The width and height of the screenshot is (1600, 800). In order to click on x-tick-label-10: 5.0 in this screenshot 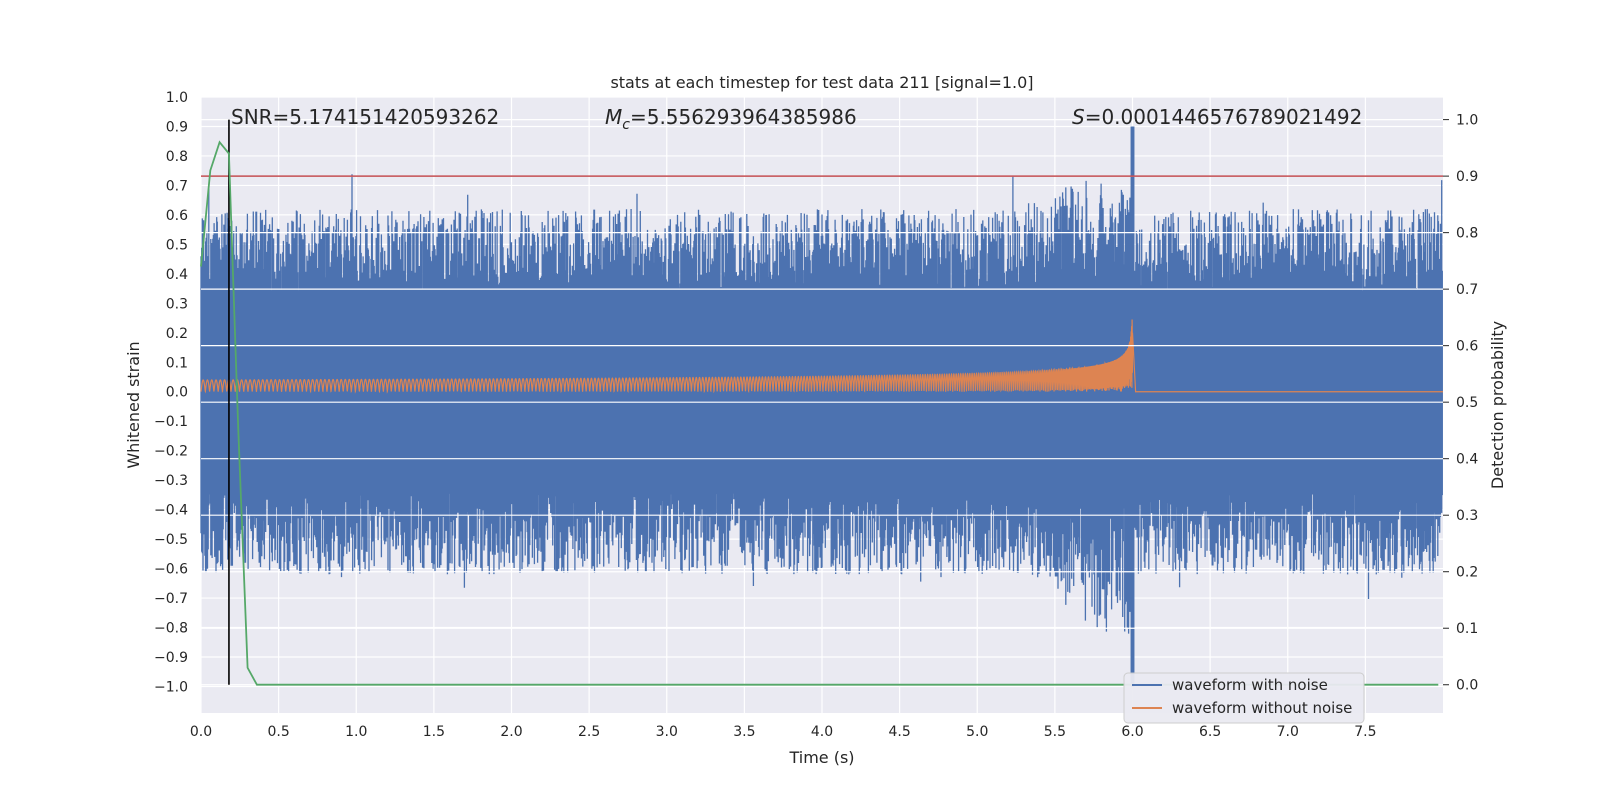, I will do `click(977, 732)`.